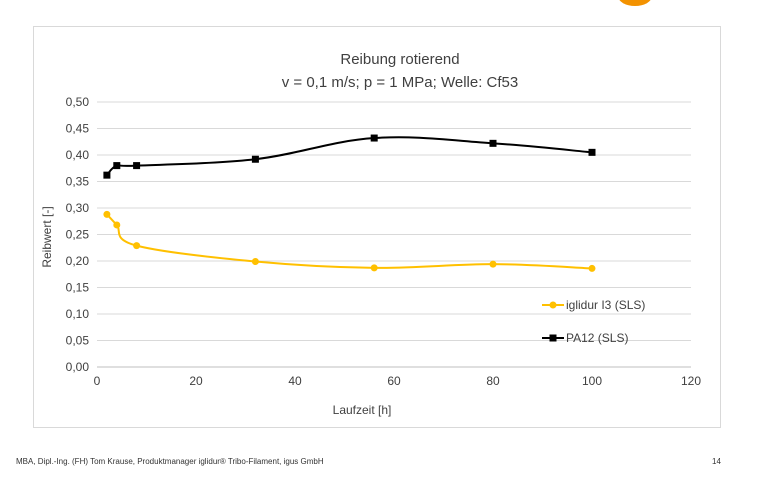 The image size is (772, 484). Describe the element at coordinates (635, 3) in the screenshot. I see `brand-logo-fragment` at that location.